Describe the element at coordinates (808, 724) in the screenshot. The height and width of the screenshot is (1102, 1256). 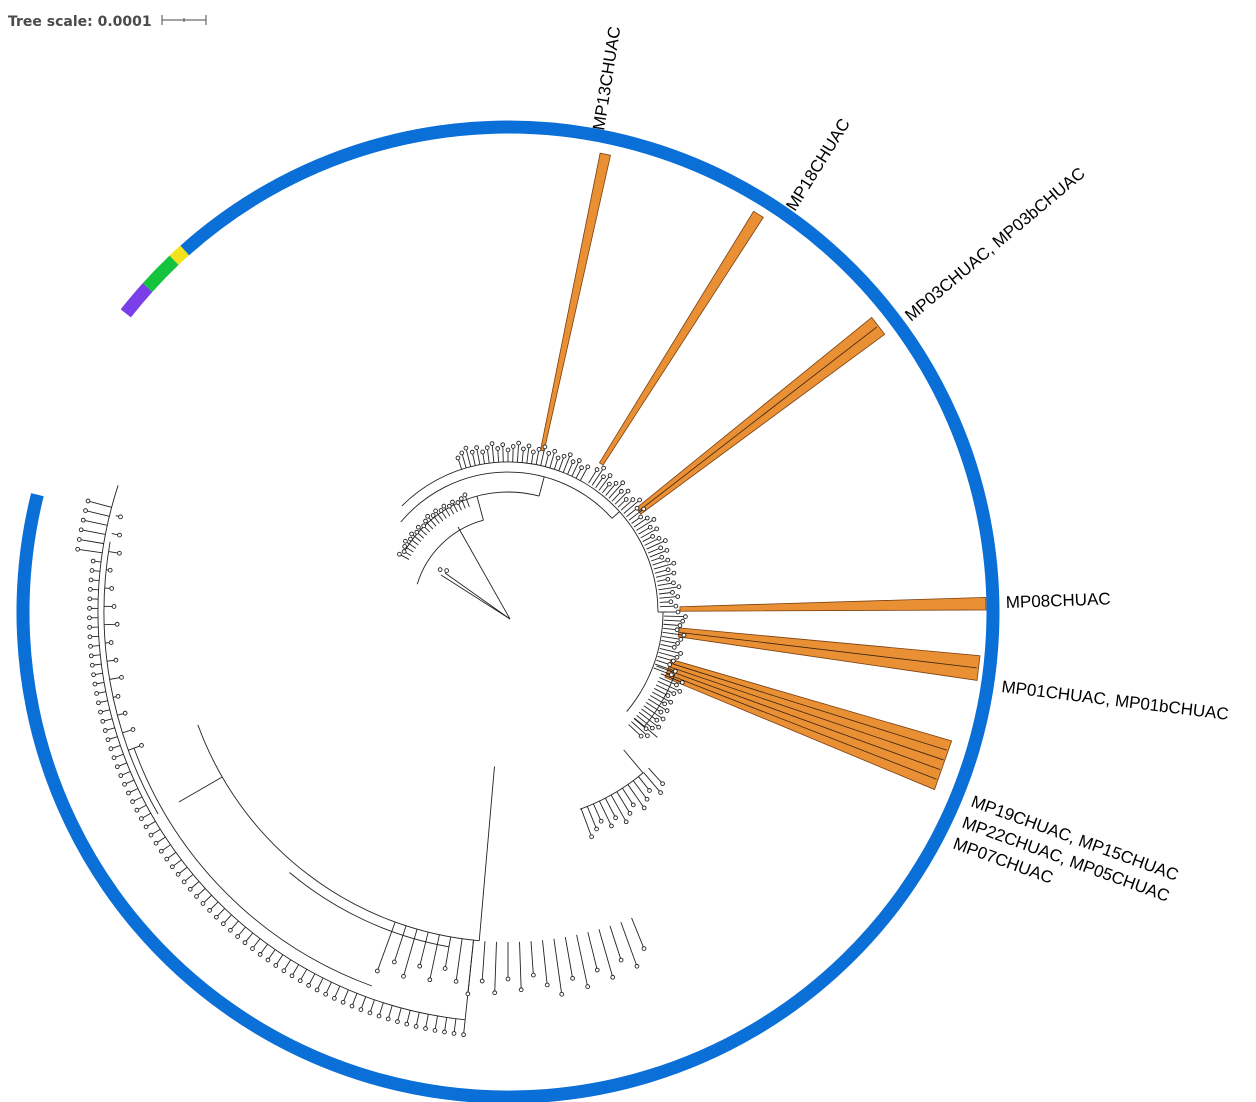
I see `wedge-mp19-group` at that location.